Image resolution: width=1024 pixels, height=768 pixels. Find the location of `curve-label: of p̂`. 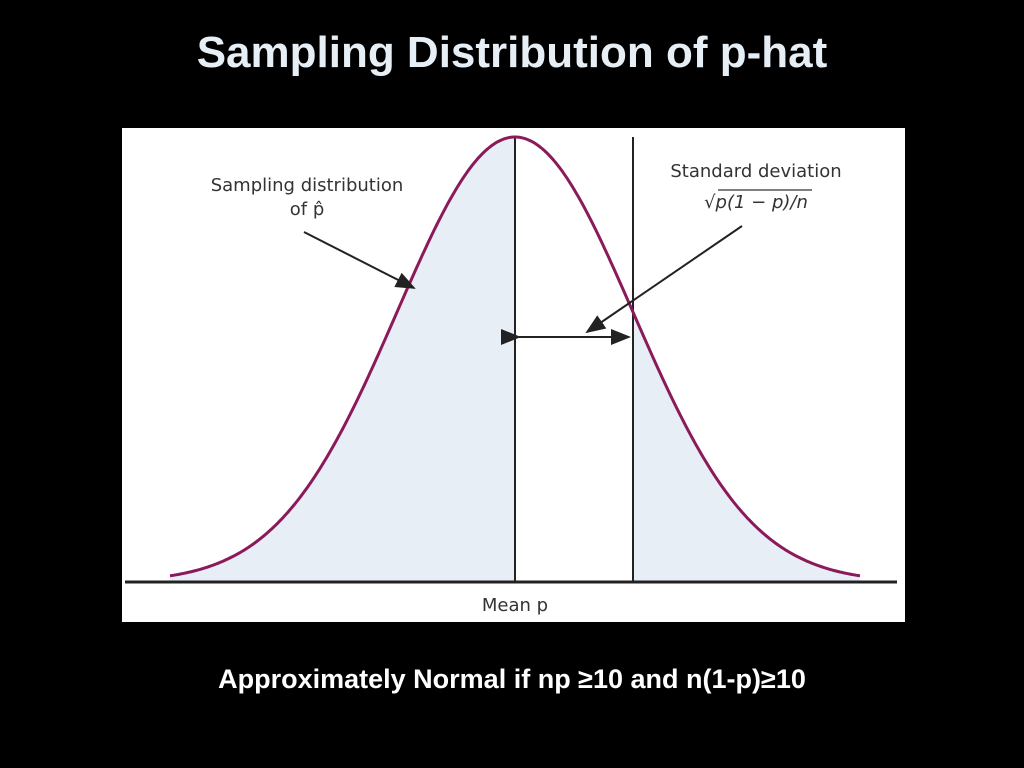

curve-label: of p̂ is located at coordinates (307, 209).